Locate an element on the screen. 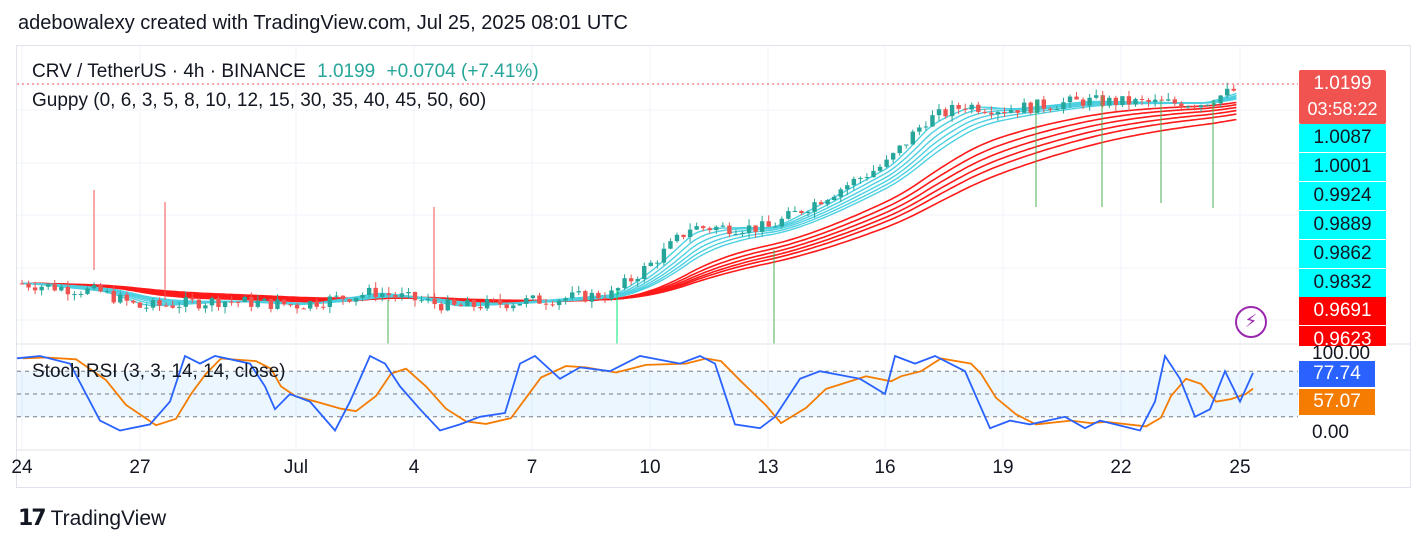  legend-change: +0.0704 (+7.41%) is located at coordinates (462, 71).